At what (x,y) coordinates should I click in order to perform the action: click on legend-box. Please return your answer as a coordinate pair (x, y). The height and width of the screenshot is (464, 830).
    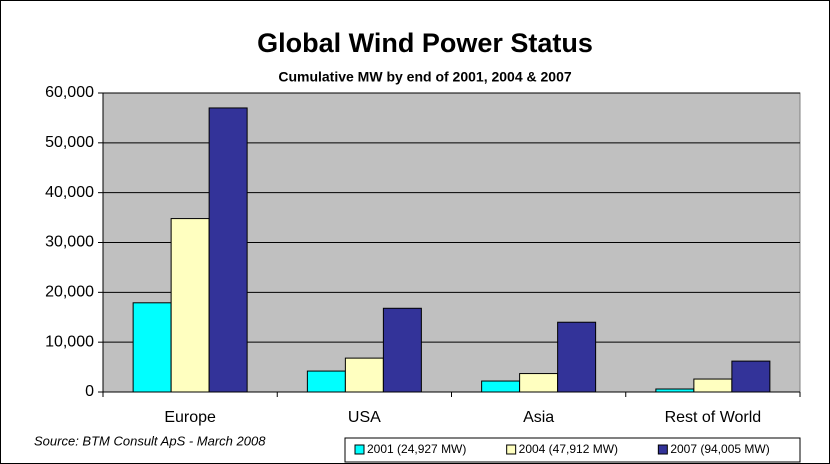
    Looking at the image, I should click on (572, 450).